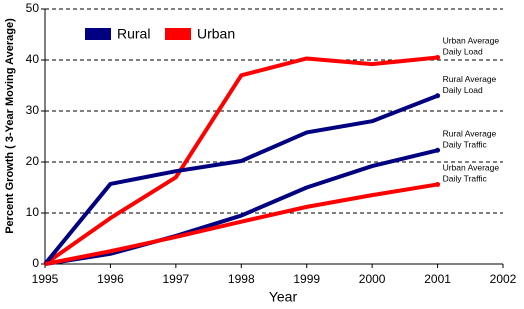 Image resolution: width=524 pixels, height=309 pixels. Describe the element at coordinates (33, 59) in the screenshot. I see `y-tick-label: 40` at that location.